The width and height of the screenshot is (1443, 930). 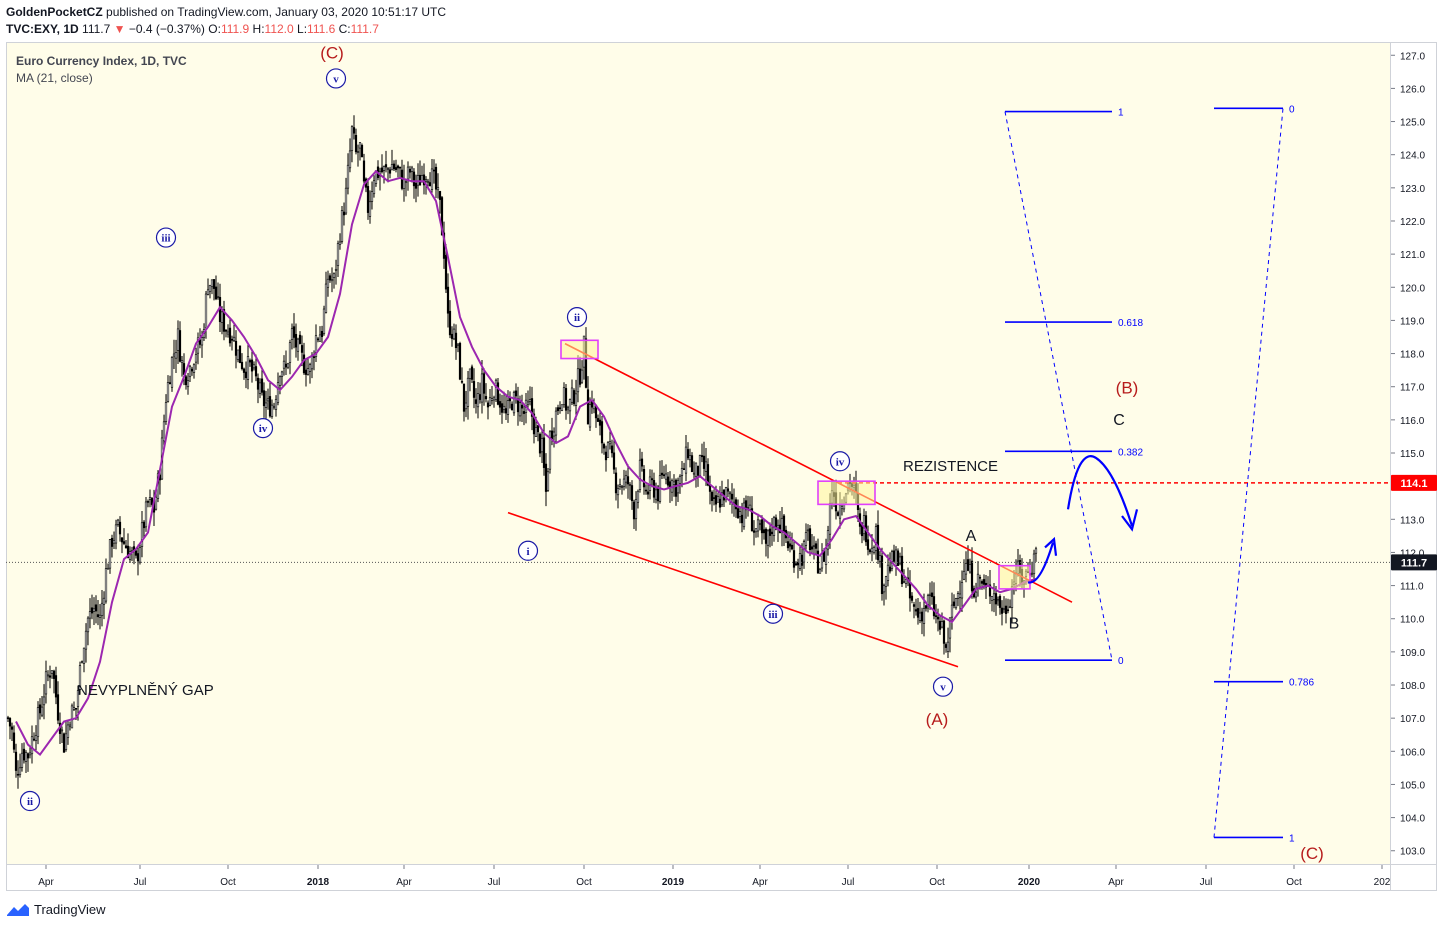 What do you see at coordinates (54, 12) in the screenshot?
I see `author-name: GoldenPocketCZ` at bounding box center [54, 12].